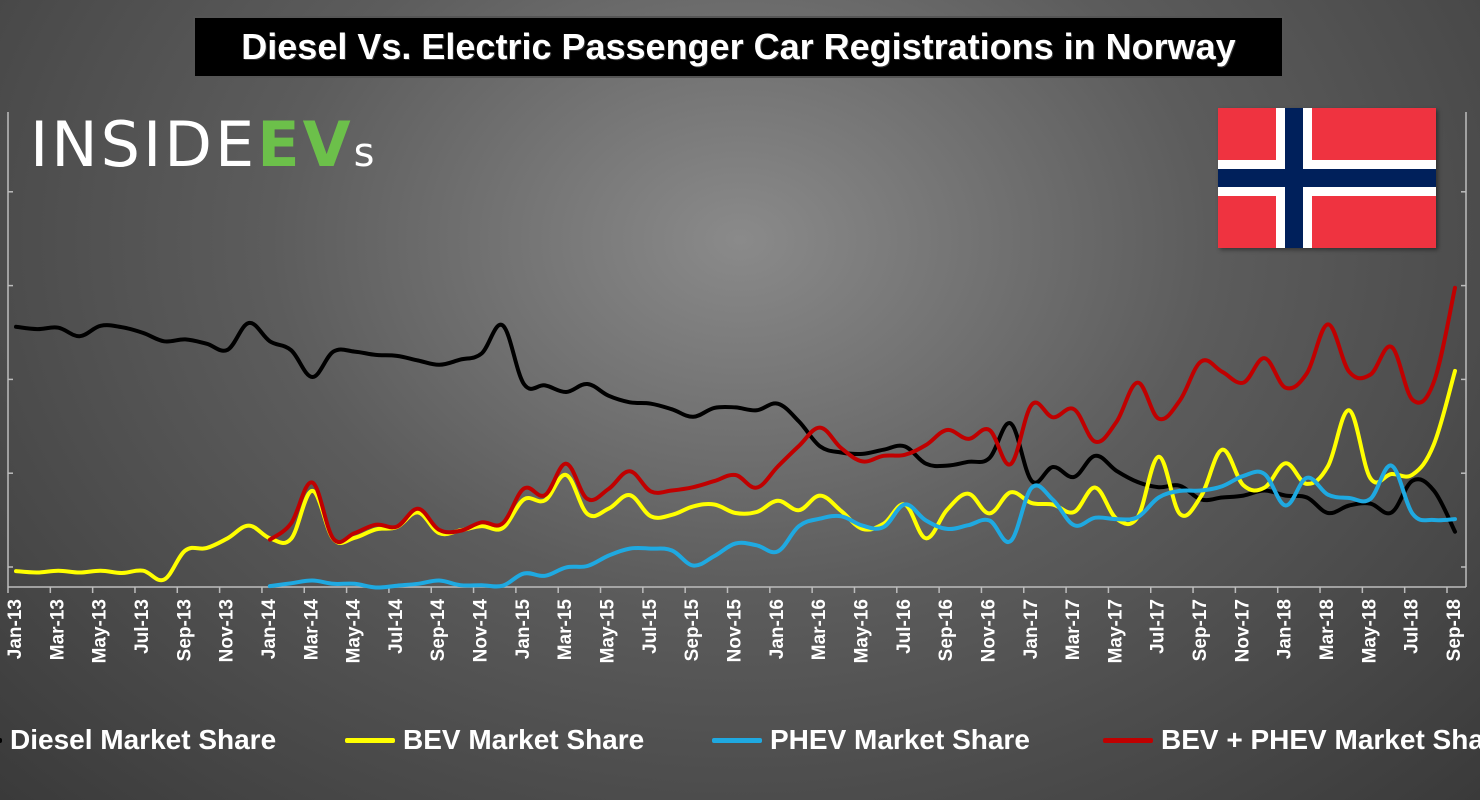  What do you see at coordinates (1128, 740) in the screenshot?
I see `legend-swatch-bev-phev` at bounding box center [1128, 740].